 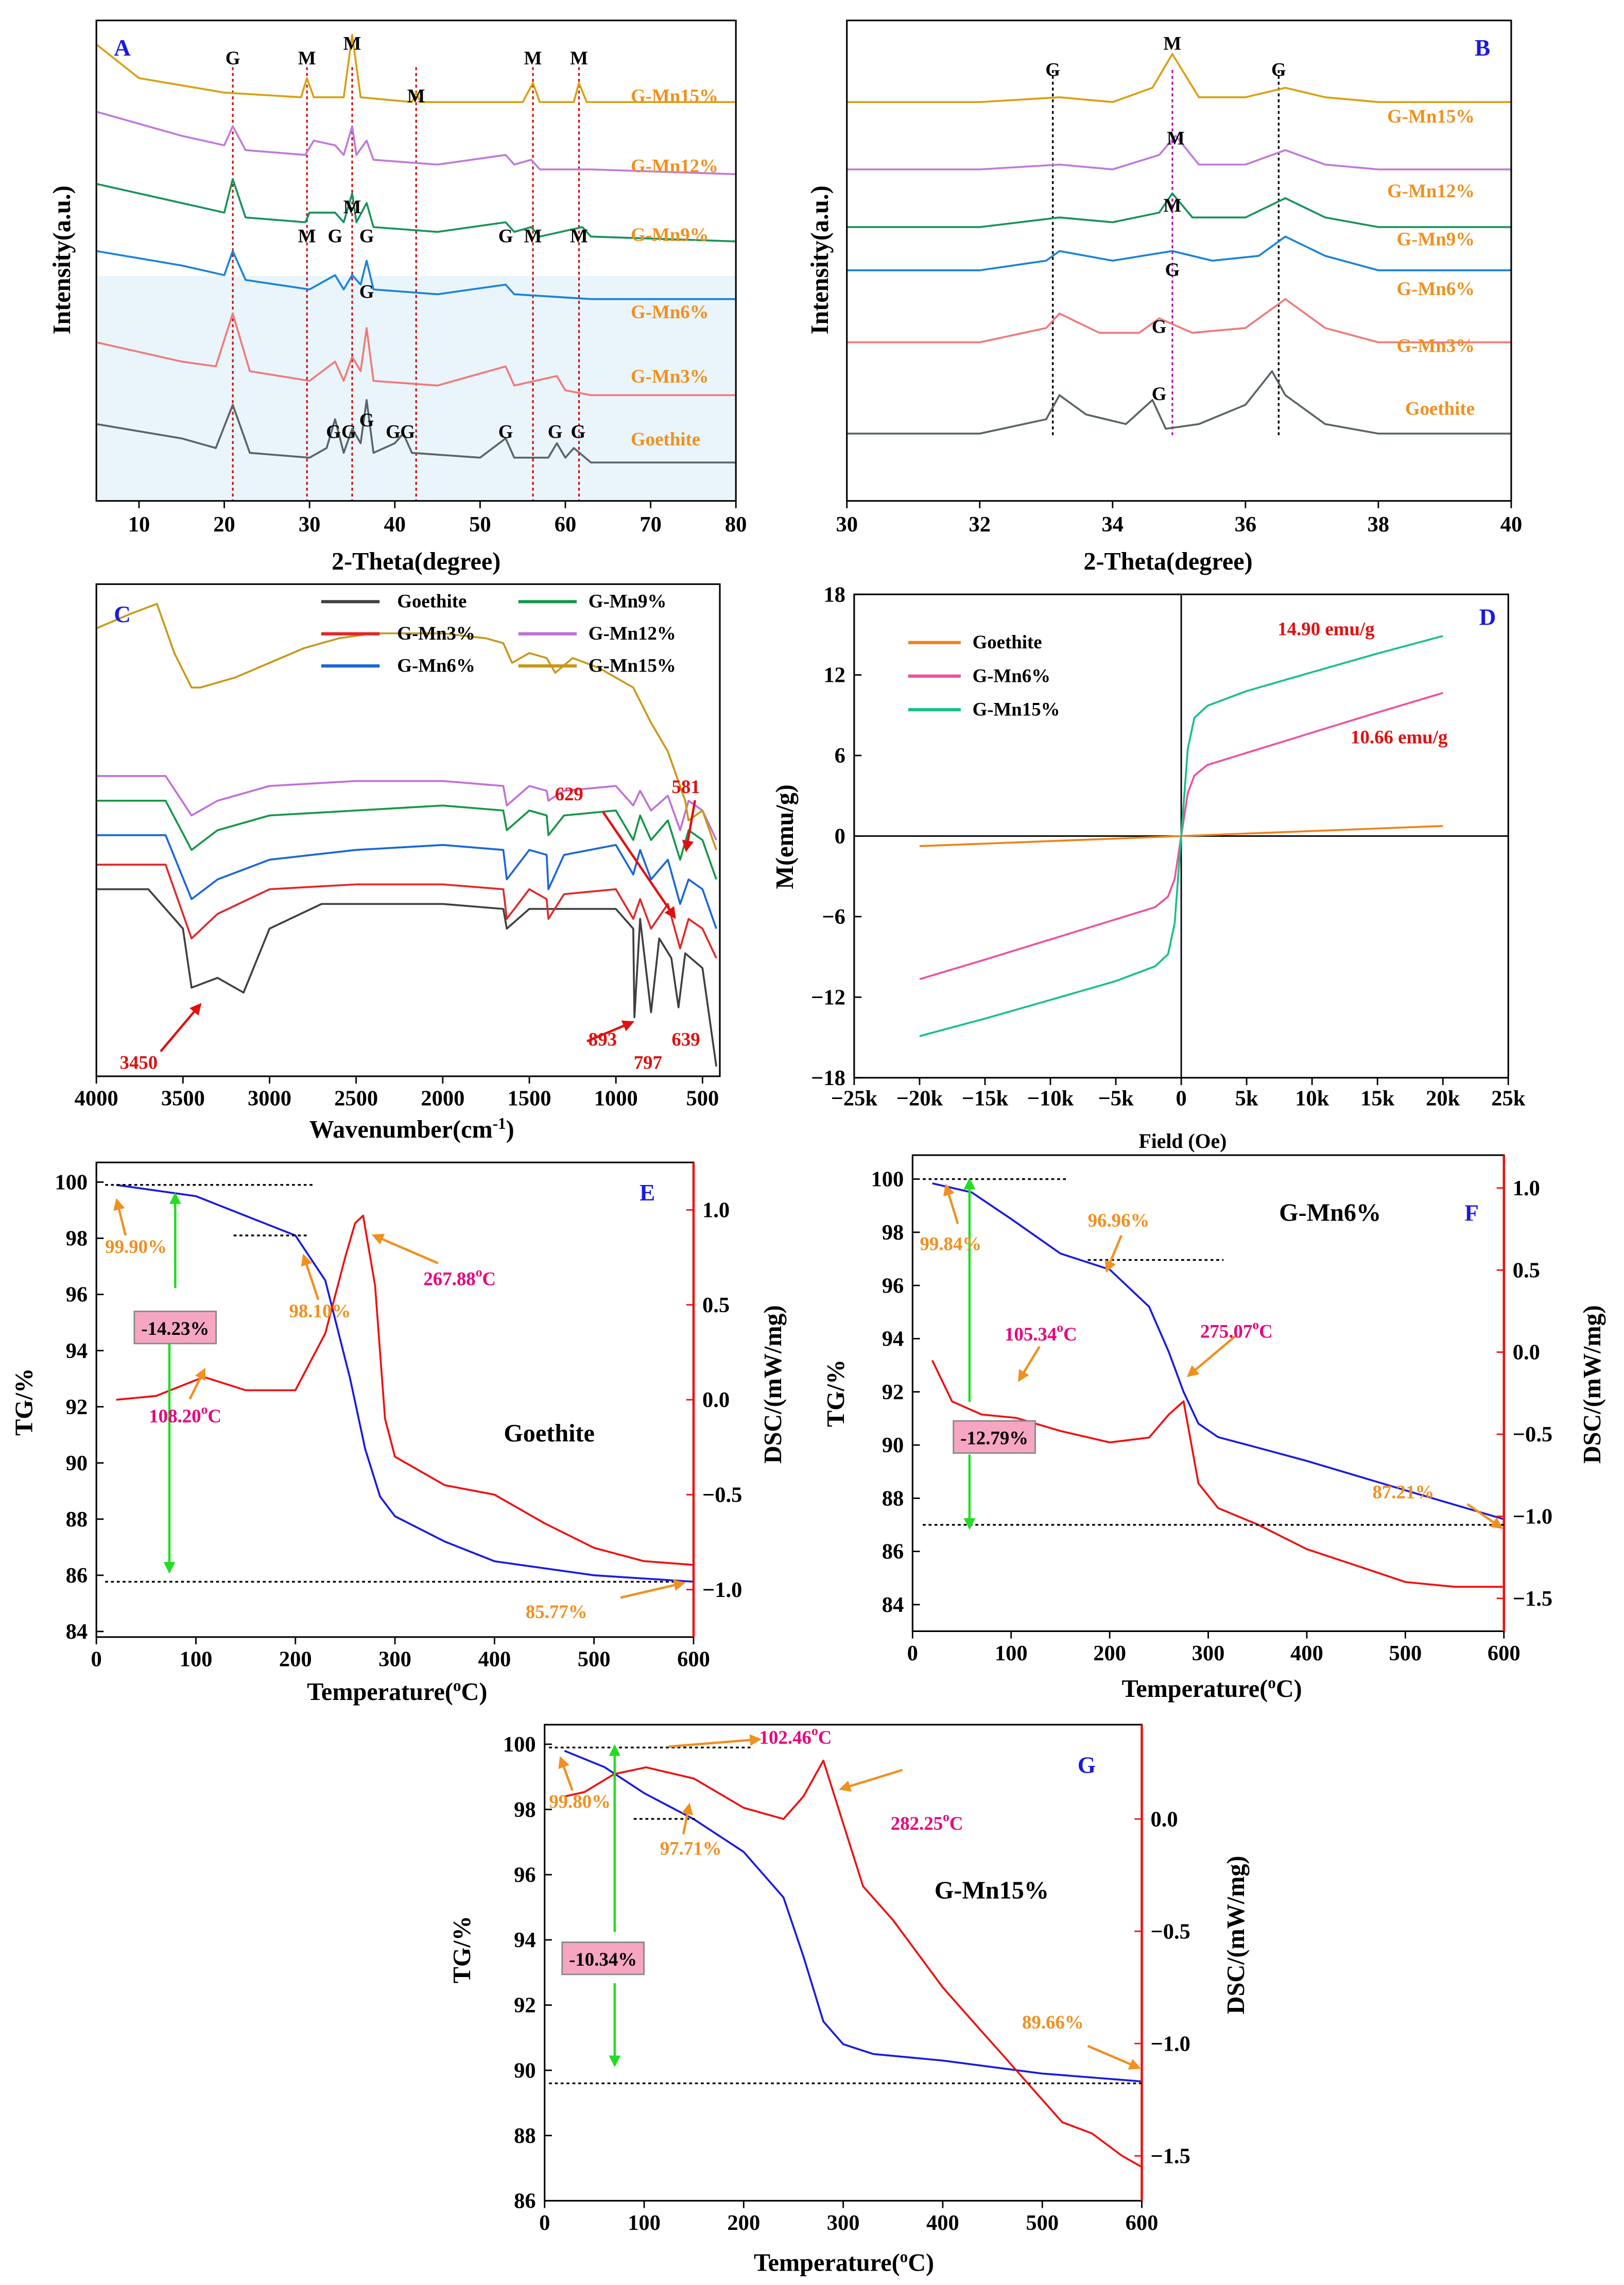 I want to click on panel-g-y2tick-label-3: 0.0, so click(x=1164, y=1819).